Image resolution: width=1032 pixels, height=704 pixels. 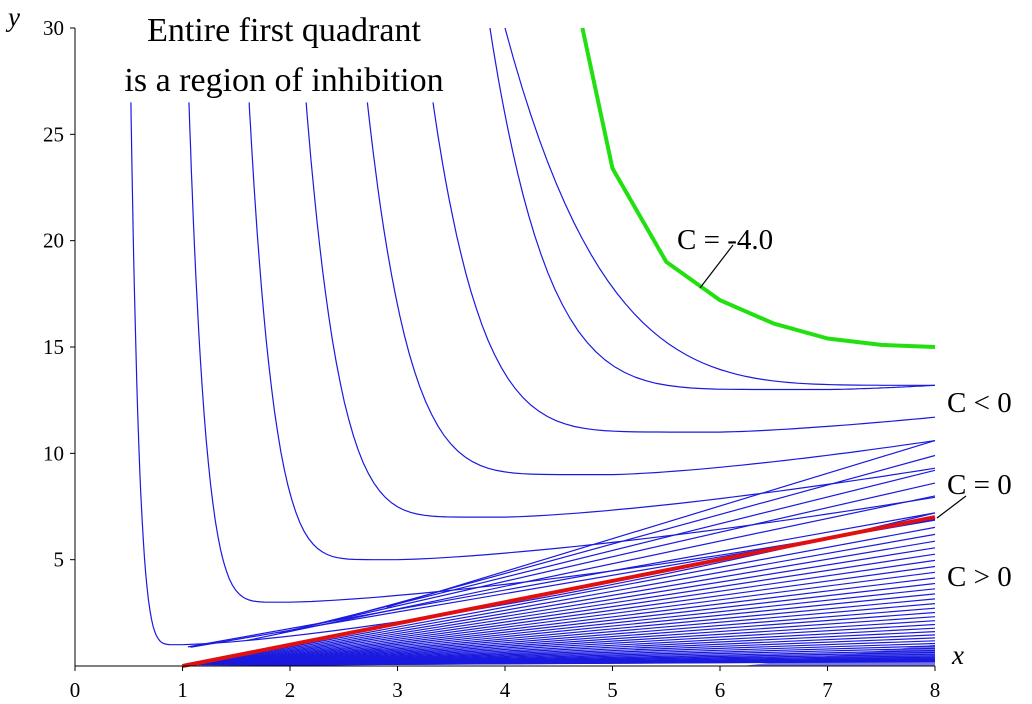 What do you see at coordinates (612, 690) in the screenshot?
I see `x-tick-label: 5` at bounding box center [612, 690].